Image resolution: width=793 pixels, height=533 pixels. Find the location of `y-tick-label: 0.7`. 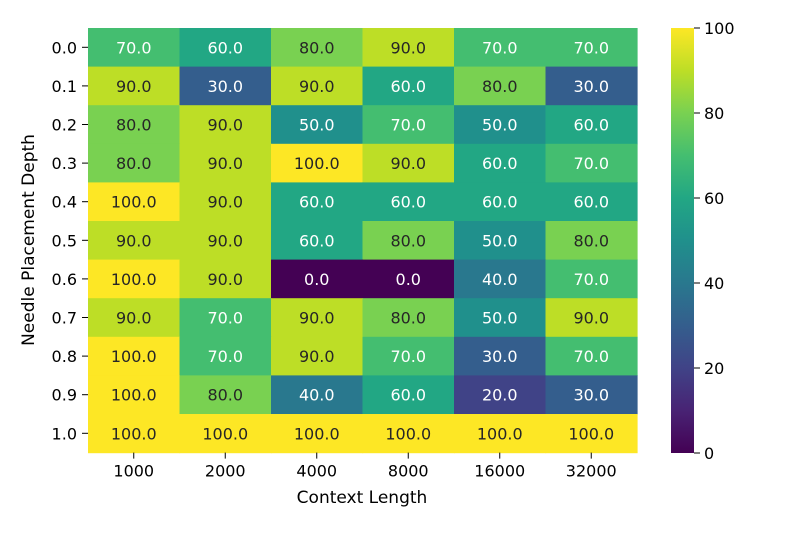

y-tick-label: 0.7 is located at coordinates (64, 318).